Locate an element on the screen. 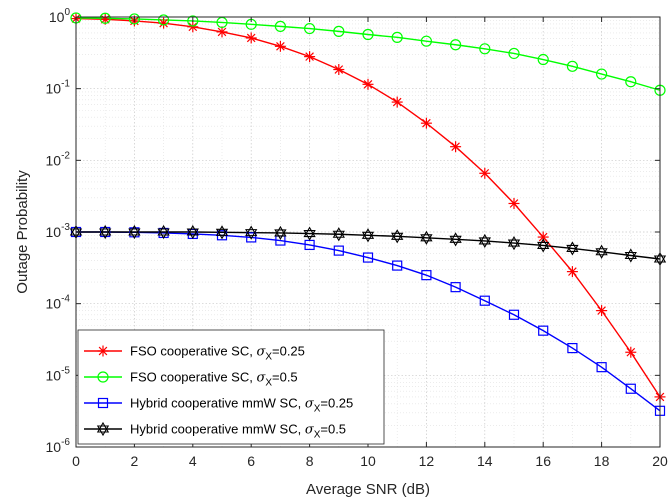  x-tick-label: 16 is located at coordinates (543, 461).